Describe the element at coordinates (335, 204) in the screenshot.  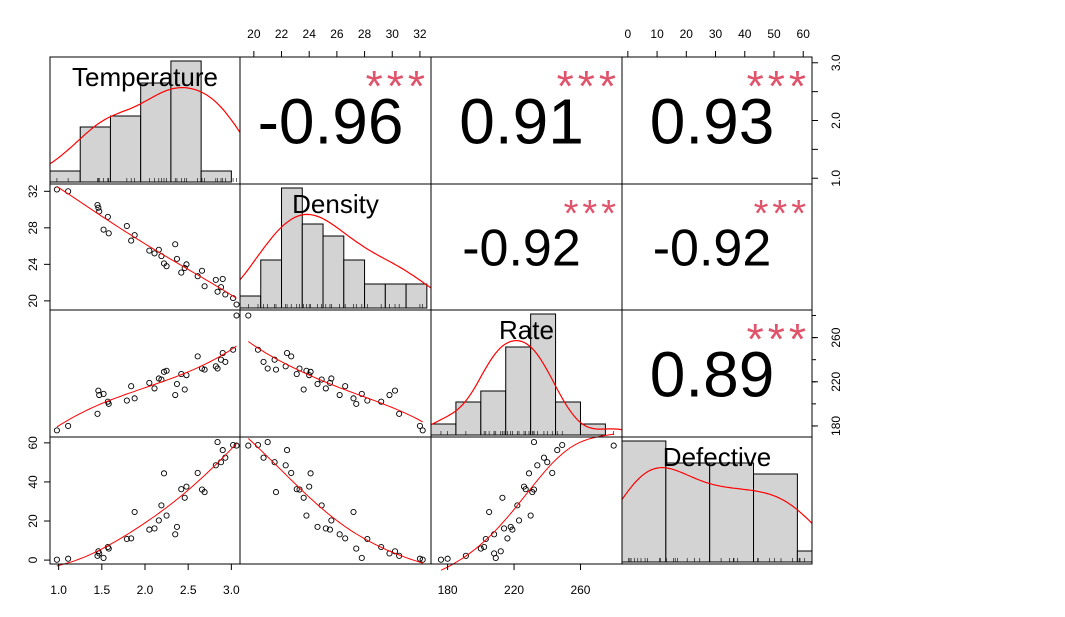
I see `variable-label-density: Density` at that location.